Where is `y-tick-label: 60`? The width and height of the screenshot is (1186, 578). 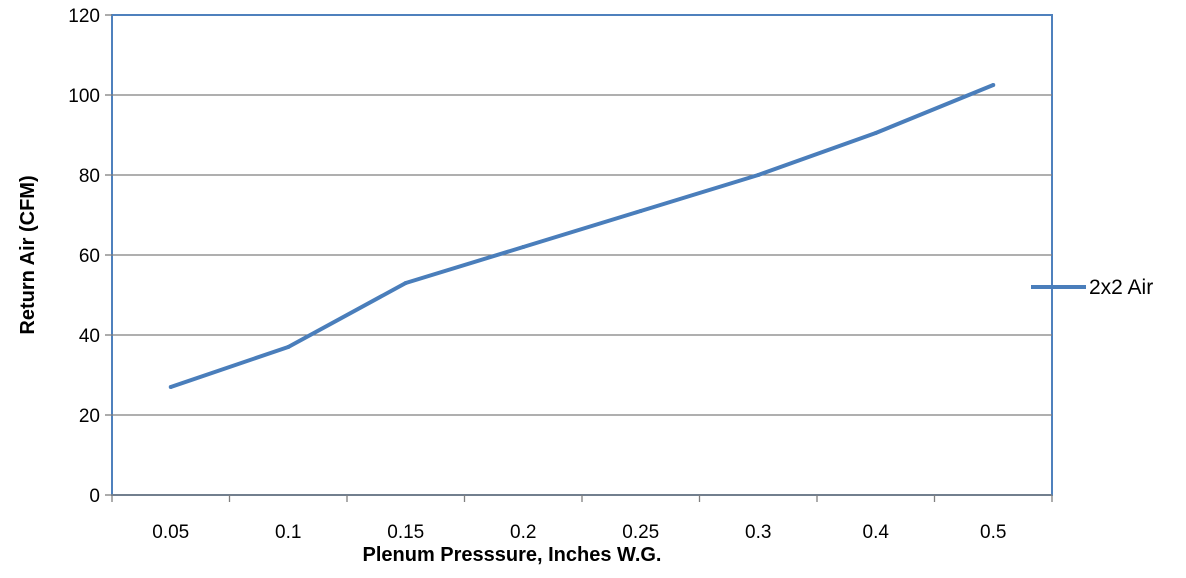 y-tick-label: 60 is located at coordinates (89, 256).